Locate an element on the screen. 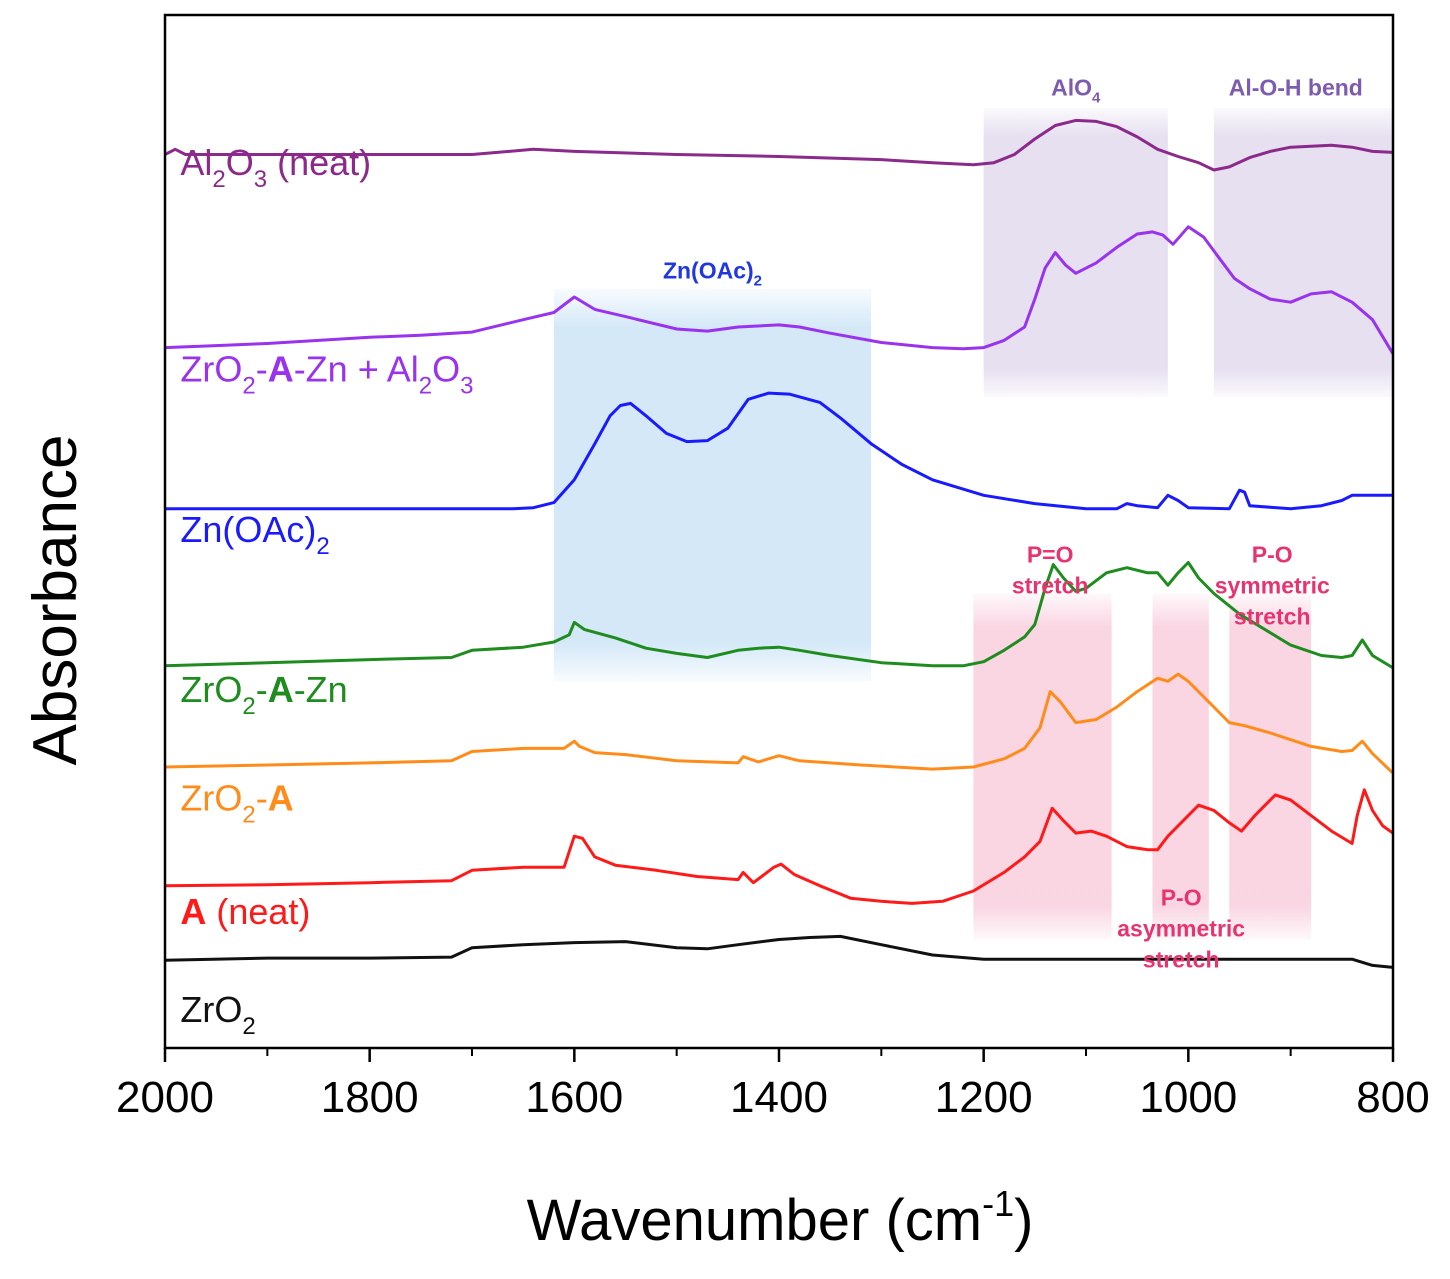 This screenshot has height=1279, width=1450. label-zn-oac2-part-1: 2 is located at coordinates (322, 546).